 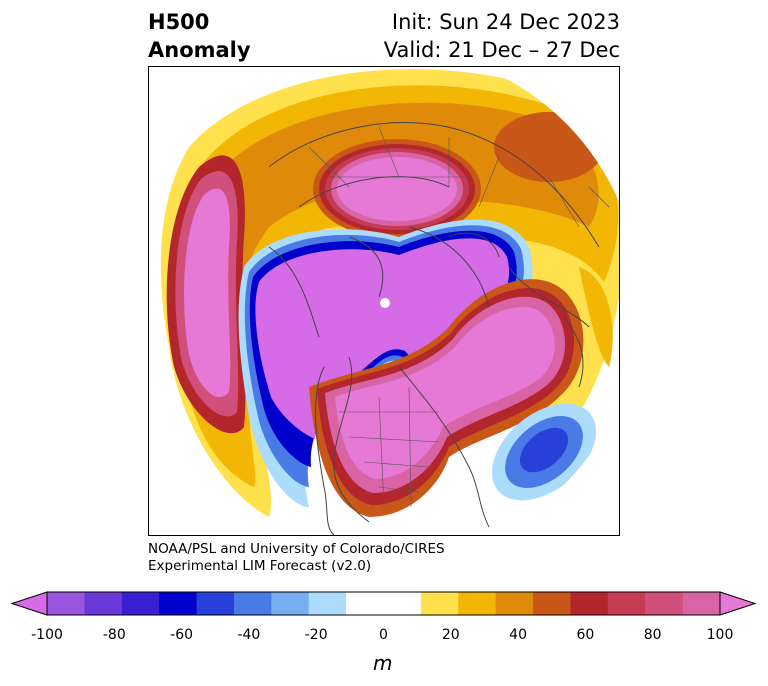 I want to click on colorbar, so click(x=383, y=603).